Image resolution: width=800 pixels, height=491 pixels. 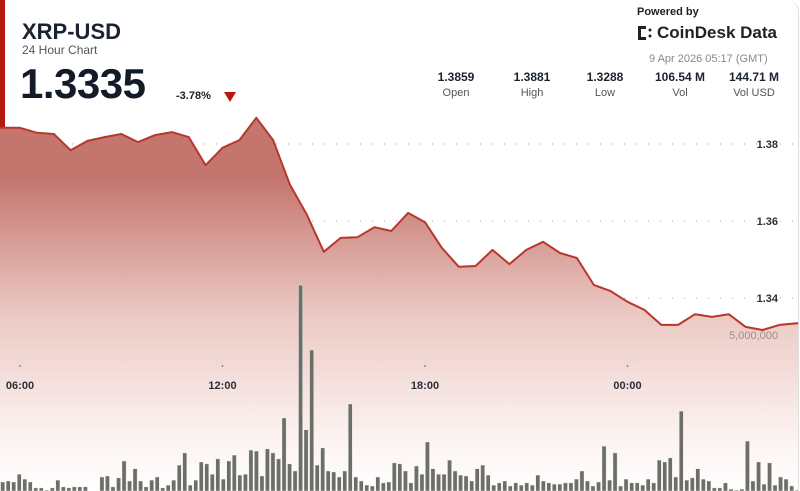 What do you see at coordinates (754, 77) in the screenshot?
I see `stat-value: 144.71 M` at bounding box center [754, 77].